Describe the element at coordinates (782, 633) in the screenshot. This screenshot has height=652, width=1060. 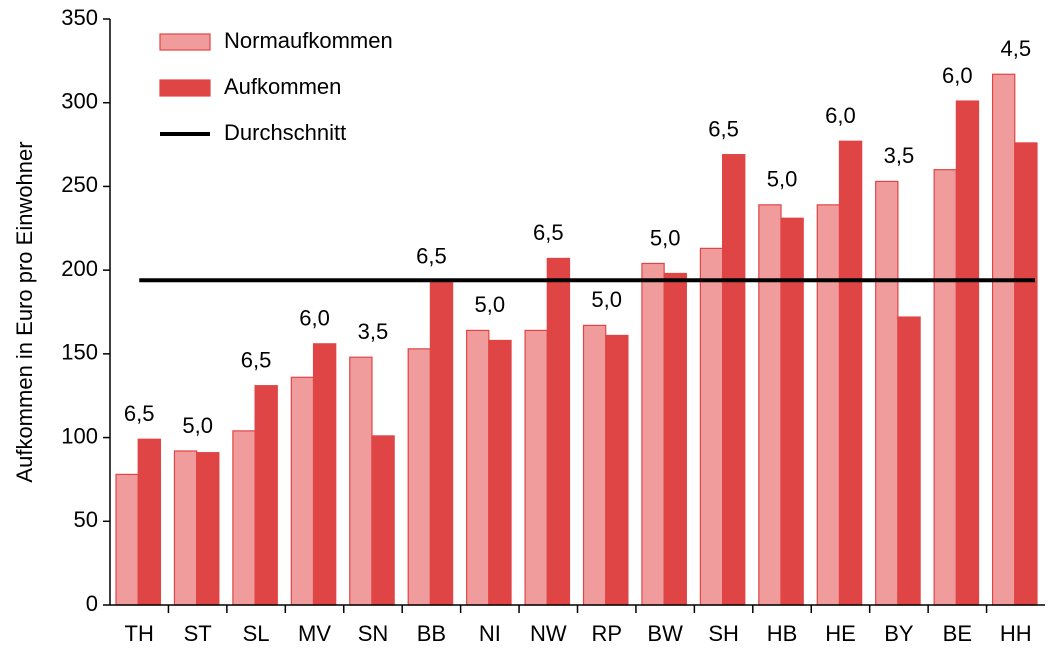
I see `x-tick-label: HB` at that location.